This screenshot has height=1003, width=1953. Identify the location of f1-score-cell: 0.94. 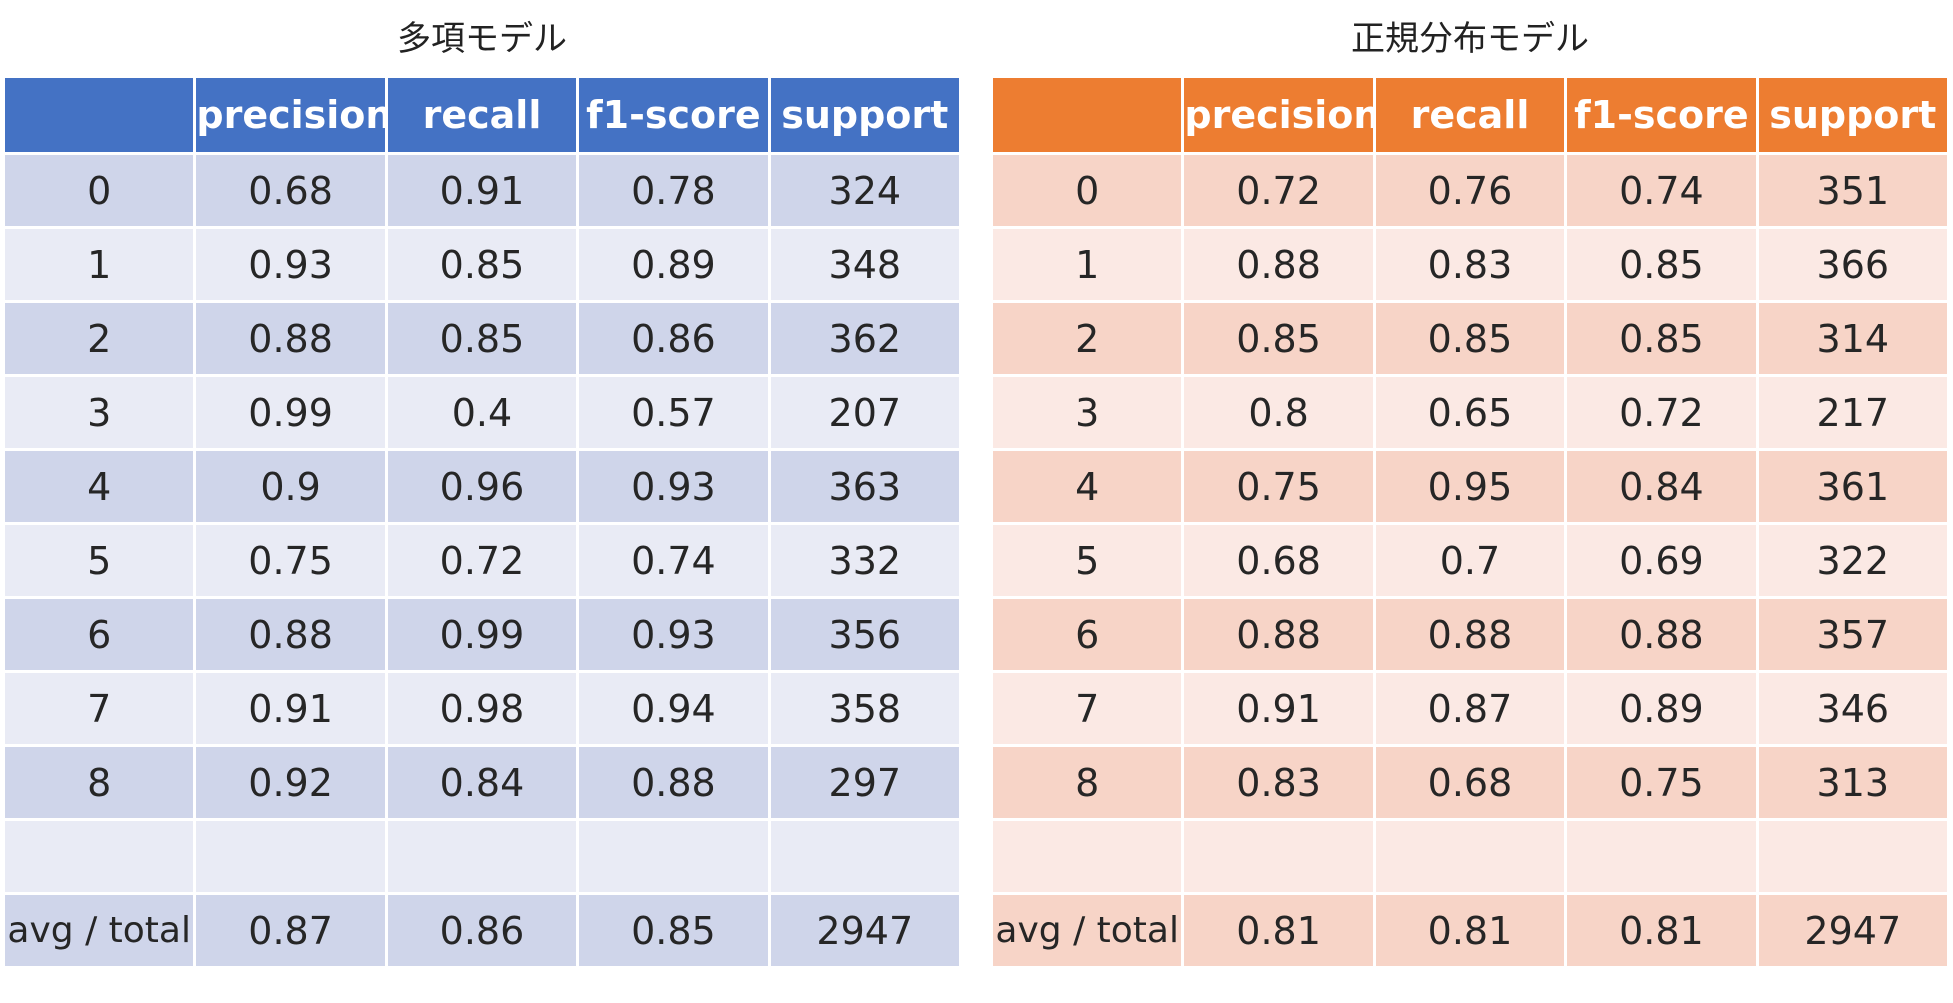
(673, 708).